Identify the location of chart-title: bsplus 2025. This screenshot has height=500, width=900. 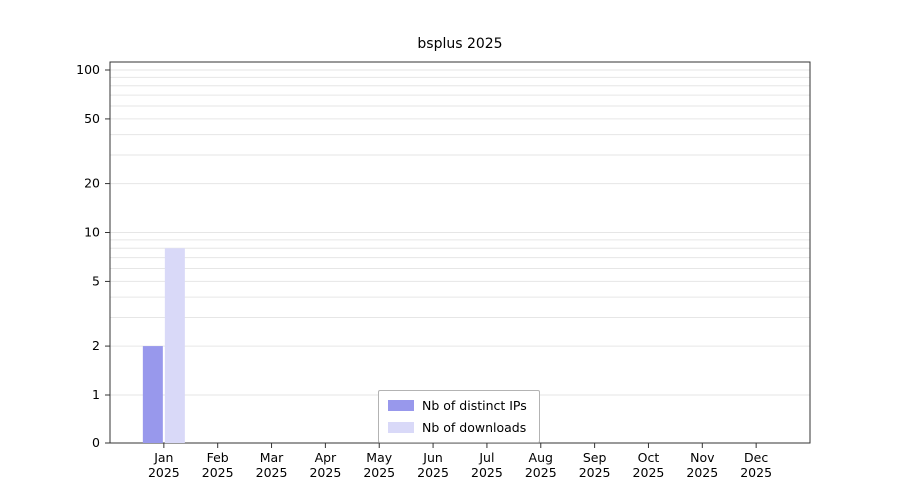
(460, 44).